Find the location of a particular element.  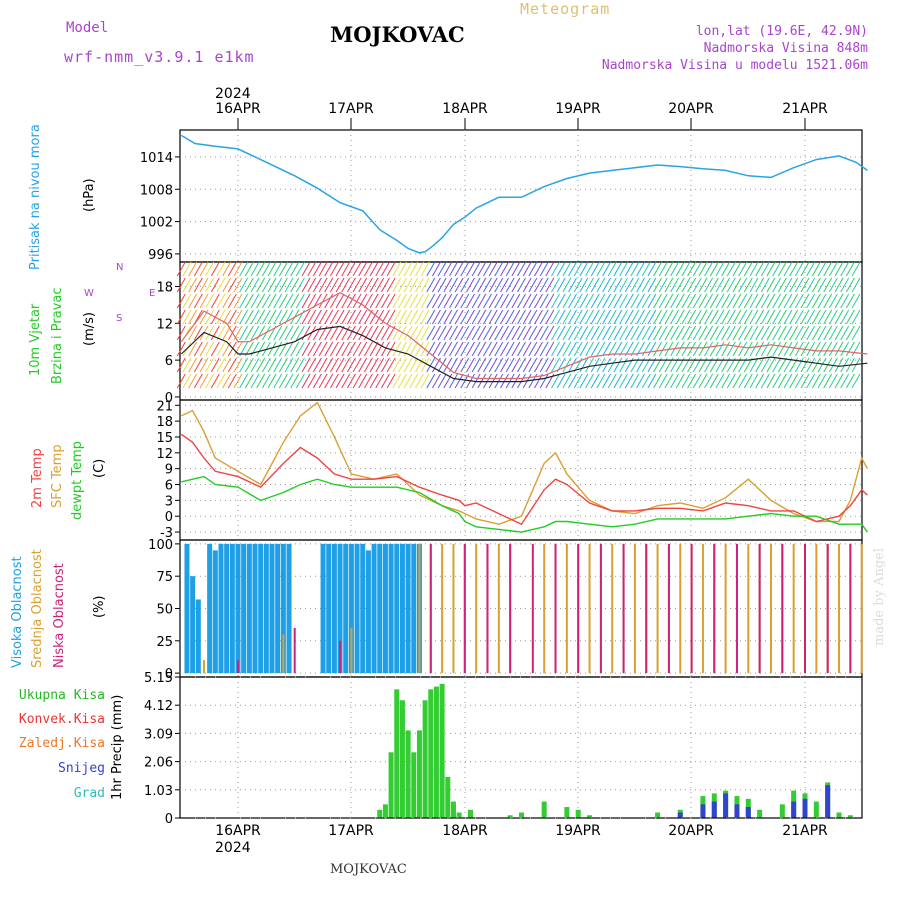

precip-label-conv: Konvek.Kisa is located at coordinates (61, 719).